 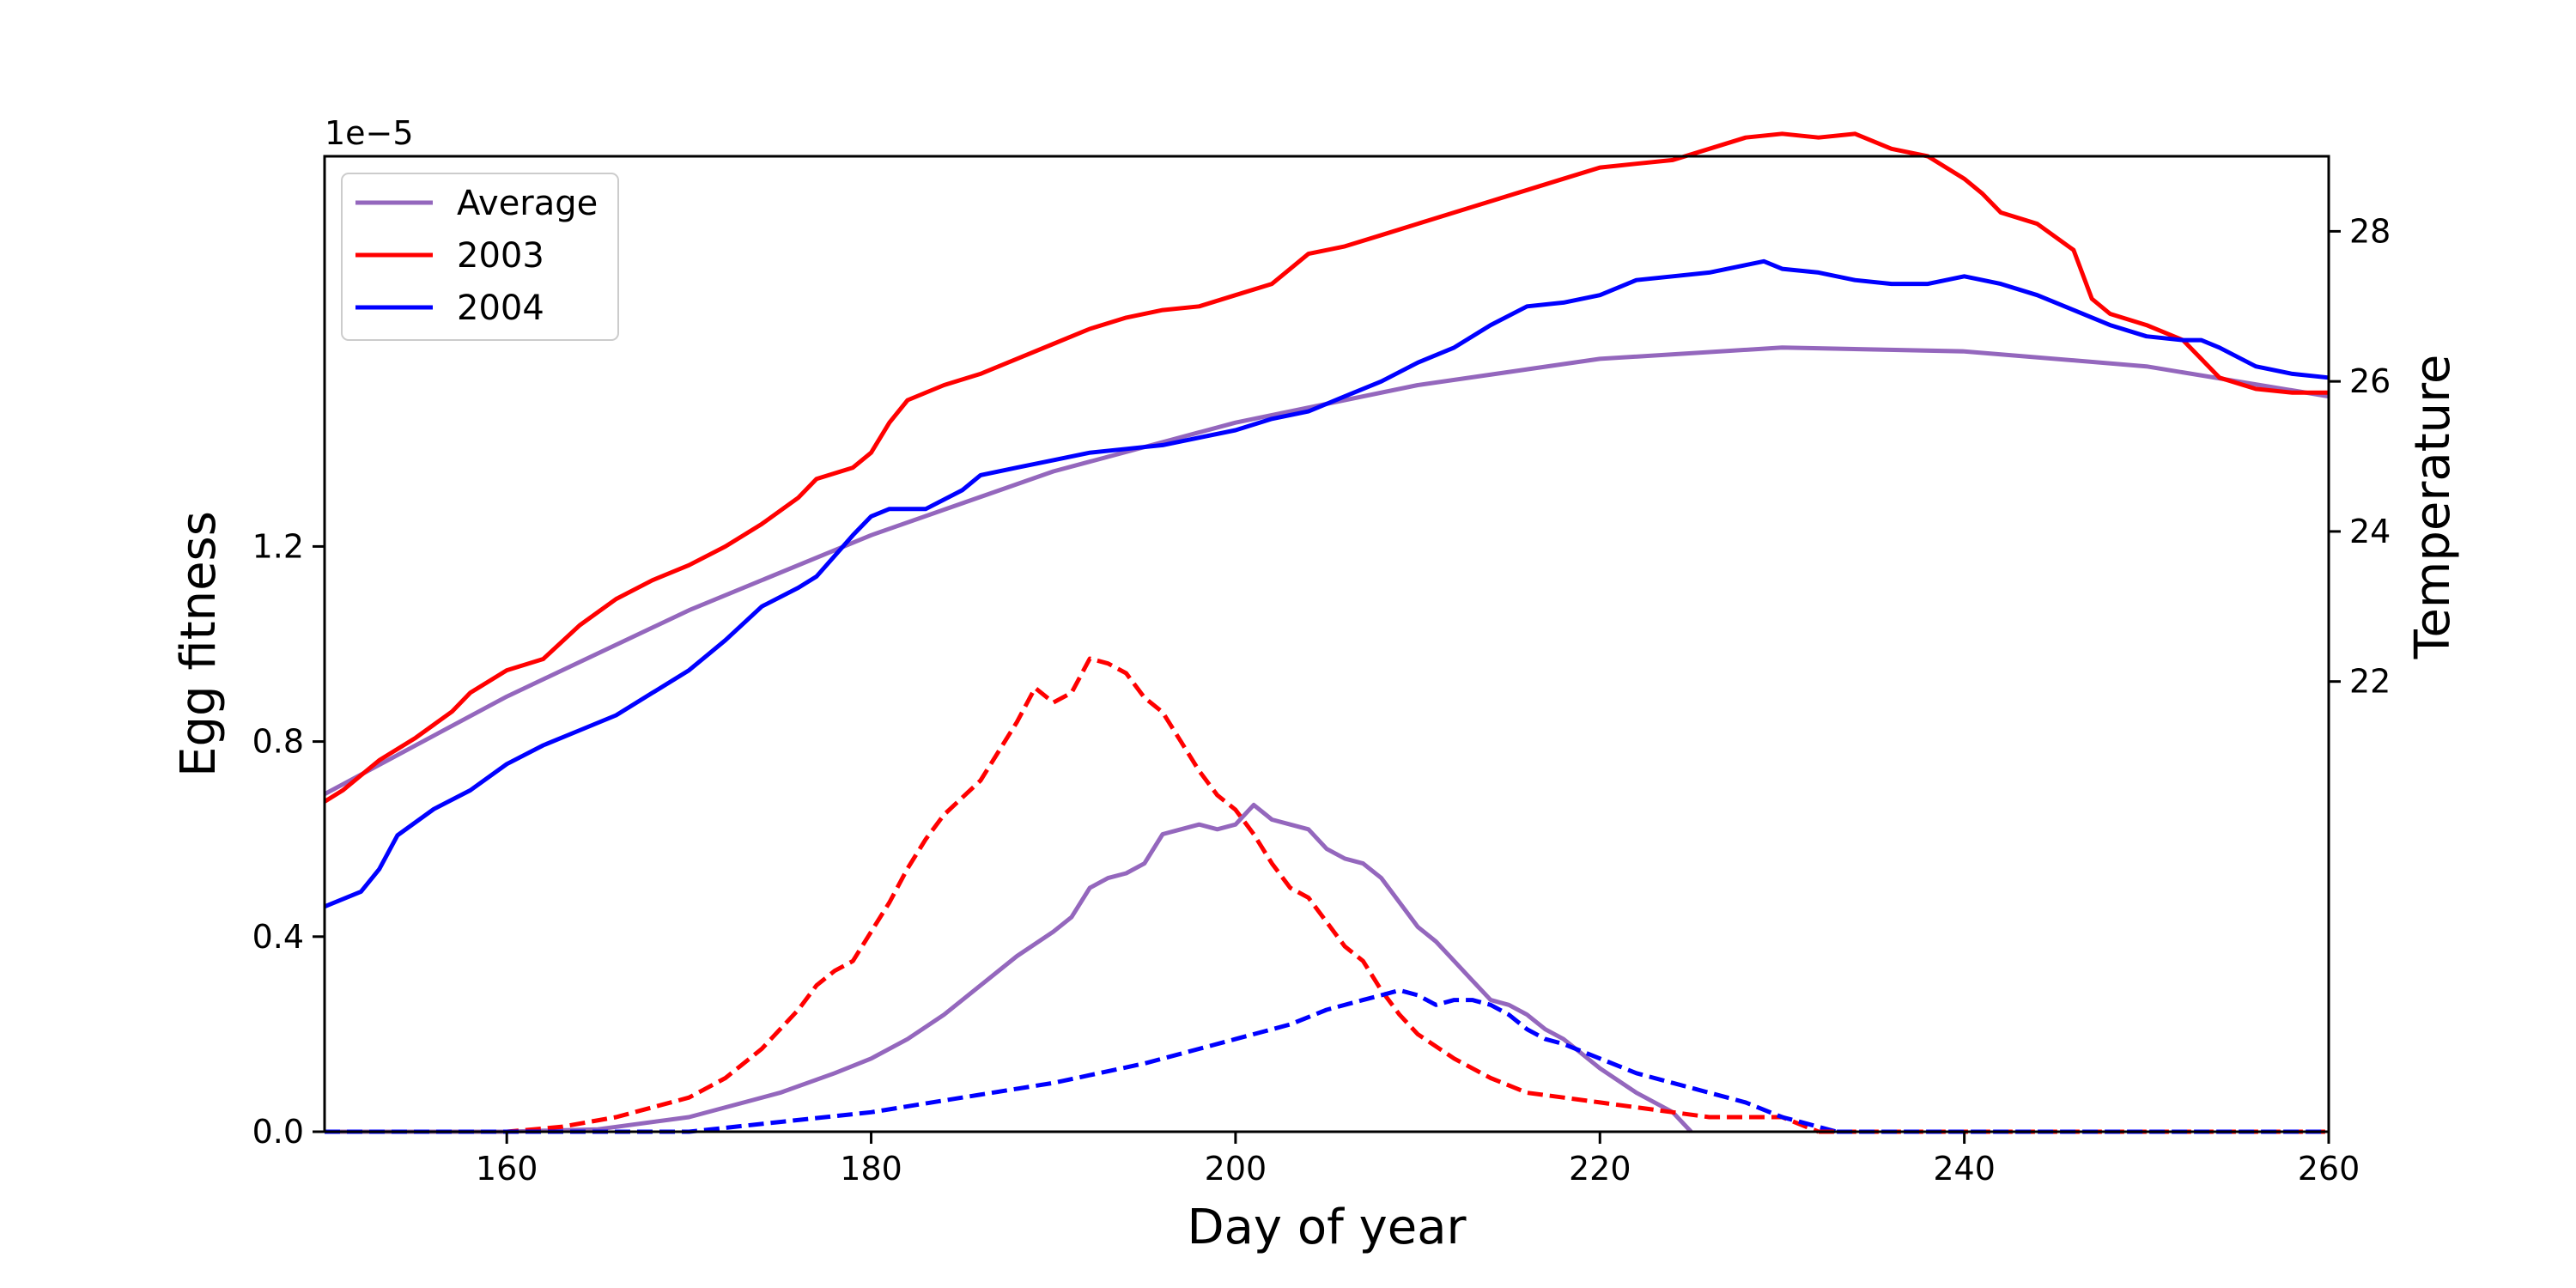 I want to click on legend-label-2004: 2004, so click(x=501, y=308).